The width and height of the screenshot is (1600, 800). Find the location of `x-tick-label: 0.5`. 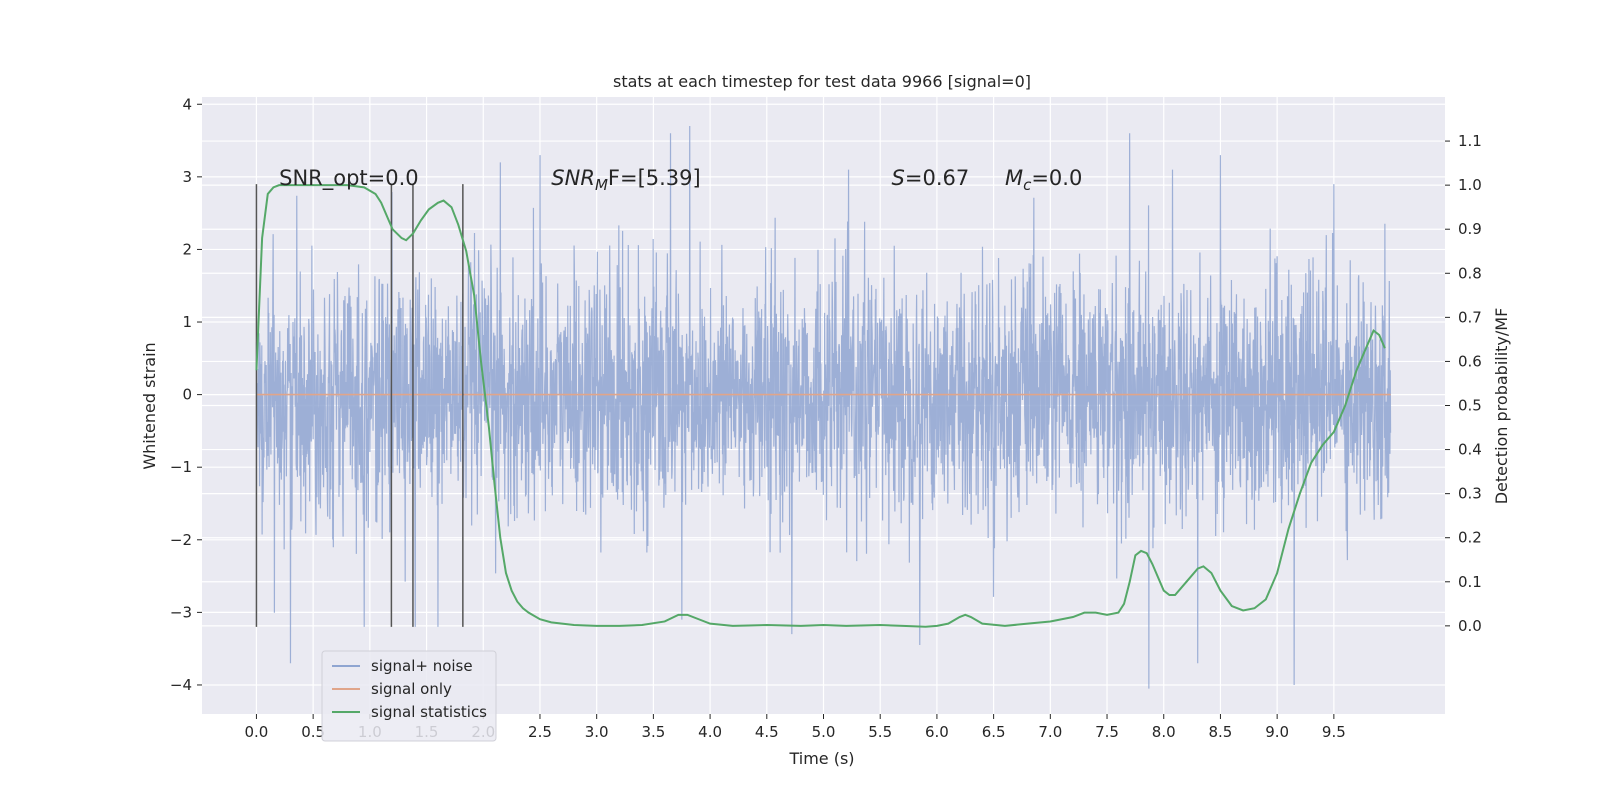

x-tick-label: 0.5 is located at coordinates (313, 732).